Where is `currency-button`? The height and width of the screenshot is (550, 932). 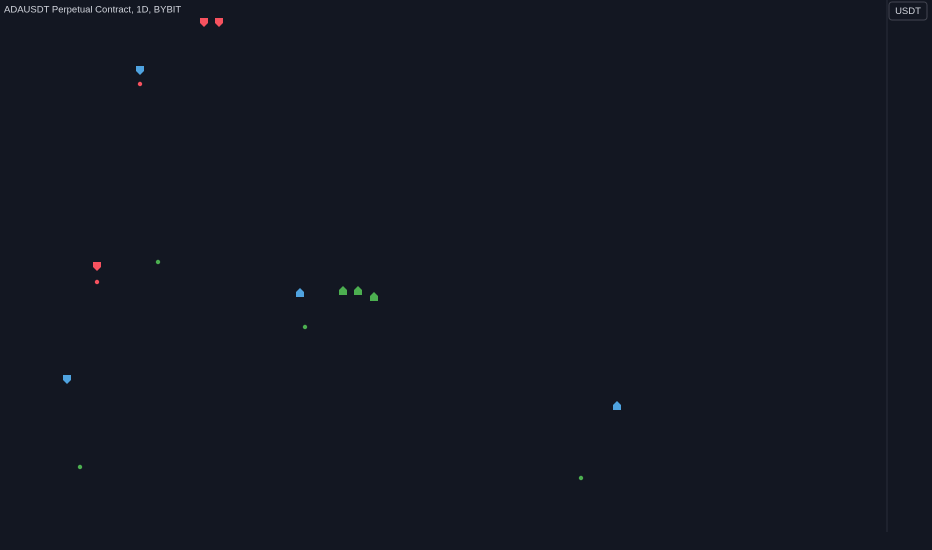 currency-button is located at coordinates (908, 11).